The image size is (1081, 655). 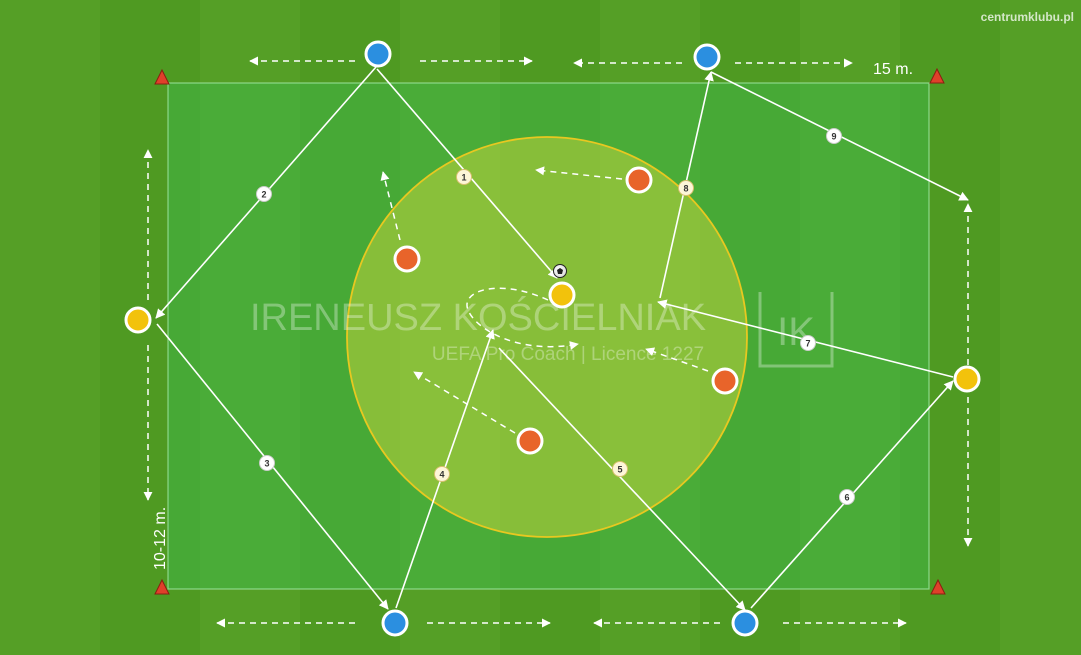 I want to click on pass-badge-8: 8, so click(x=686, y=188).